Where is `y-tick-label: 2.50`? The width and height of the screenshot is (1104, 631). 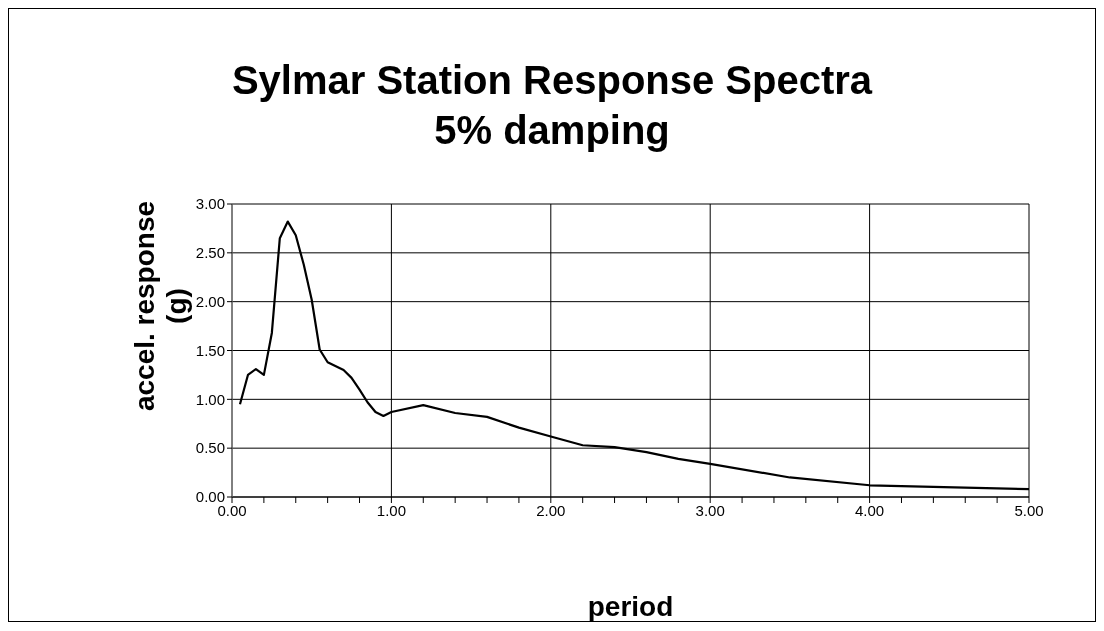
y-tick-label: 2.50 is located at coordinates (210, 253).